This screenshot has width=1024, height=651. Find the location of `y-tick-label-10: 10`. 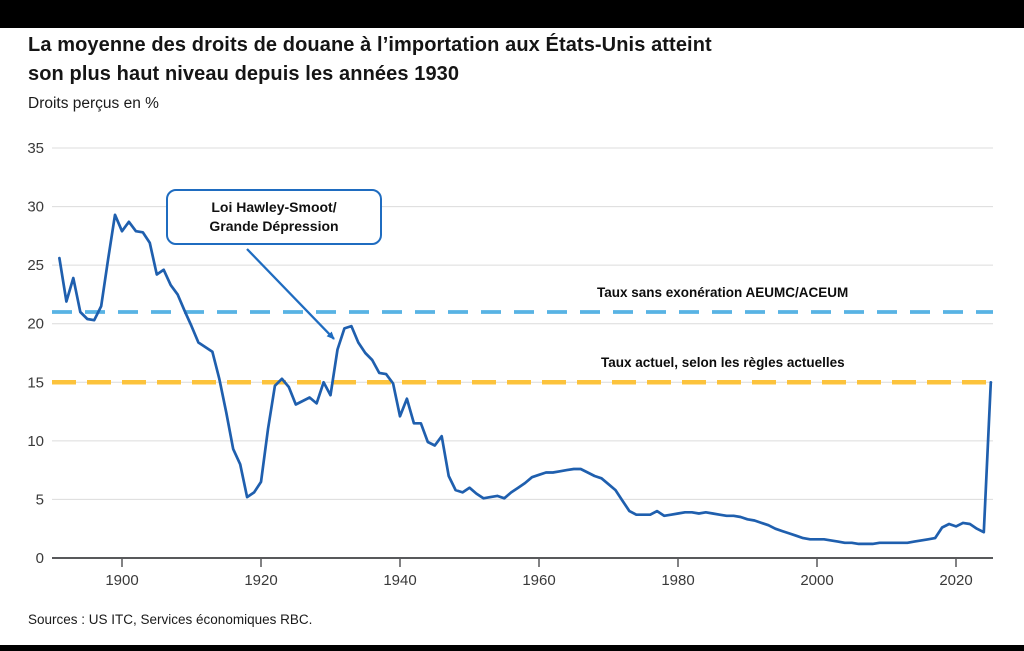

y-tick-label-10: 10 is located at coordinates (35, 441).